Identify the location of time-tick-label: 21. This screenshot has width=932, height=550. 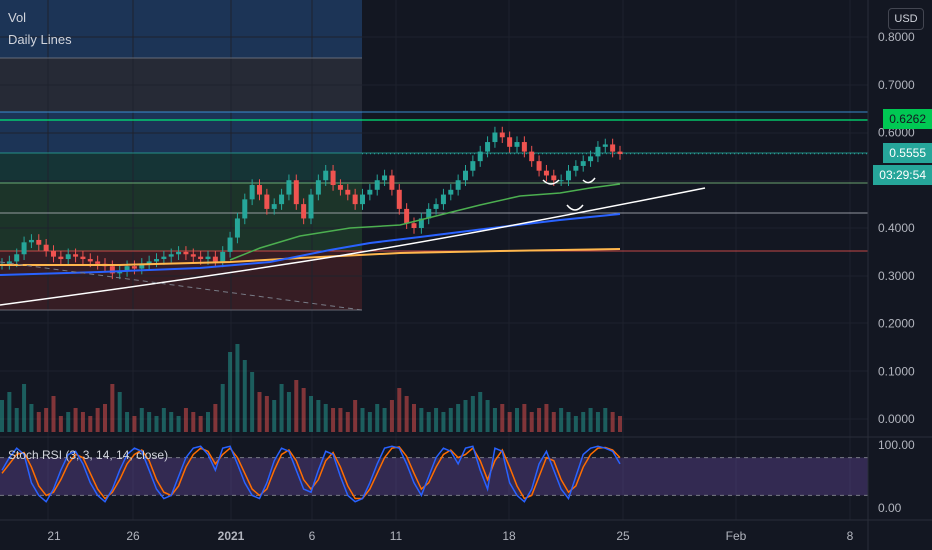
(54, 536).